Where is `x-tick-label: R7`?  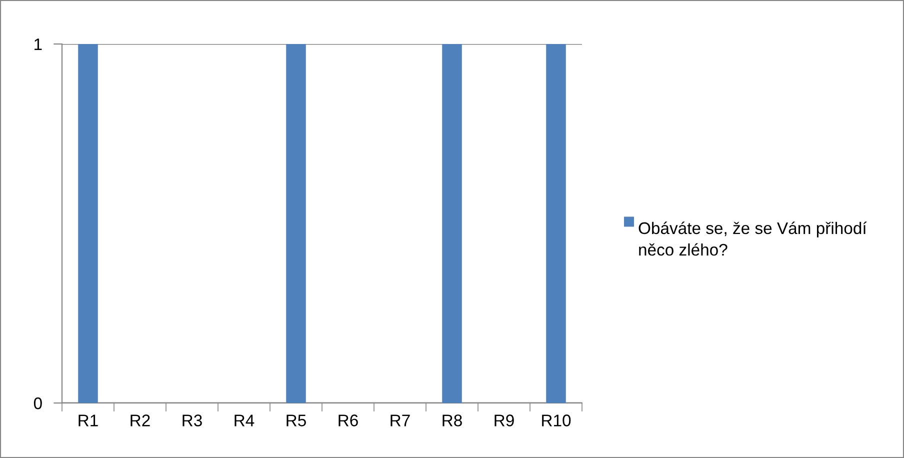
x-tick-label: R7 is located at coordinates (400, 420).